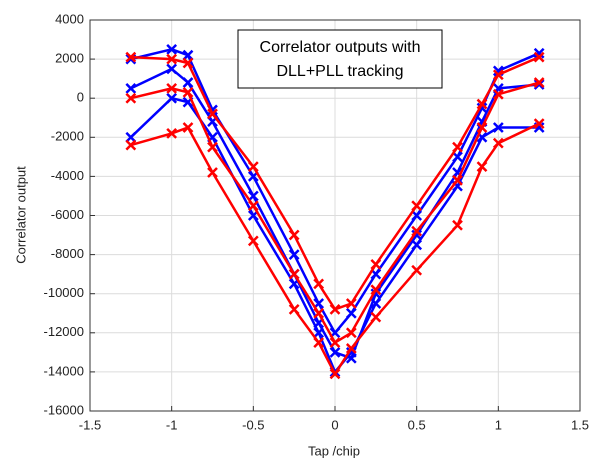  I want to click on title-box, so click(340, 59).